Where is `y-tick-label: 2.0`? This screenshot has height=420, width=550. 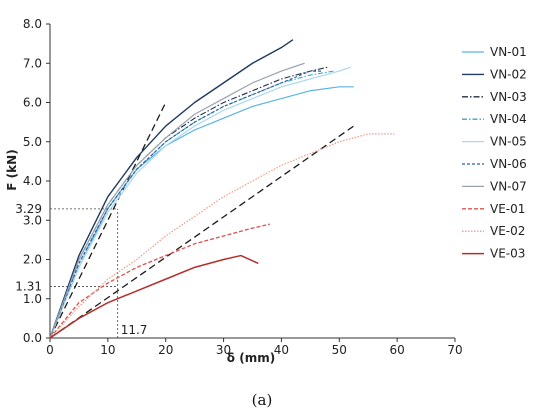
y-tick-label: 2.0 is located at coordinates (32, 260).